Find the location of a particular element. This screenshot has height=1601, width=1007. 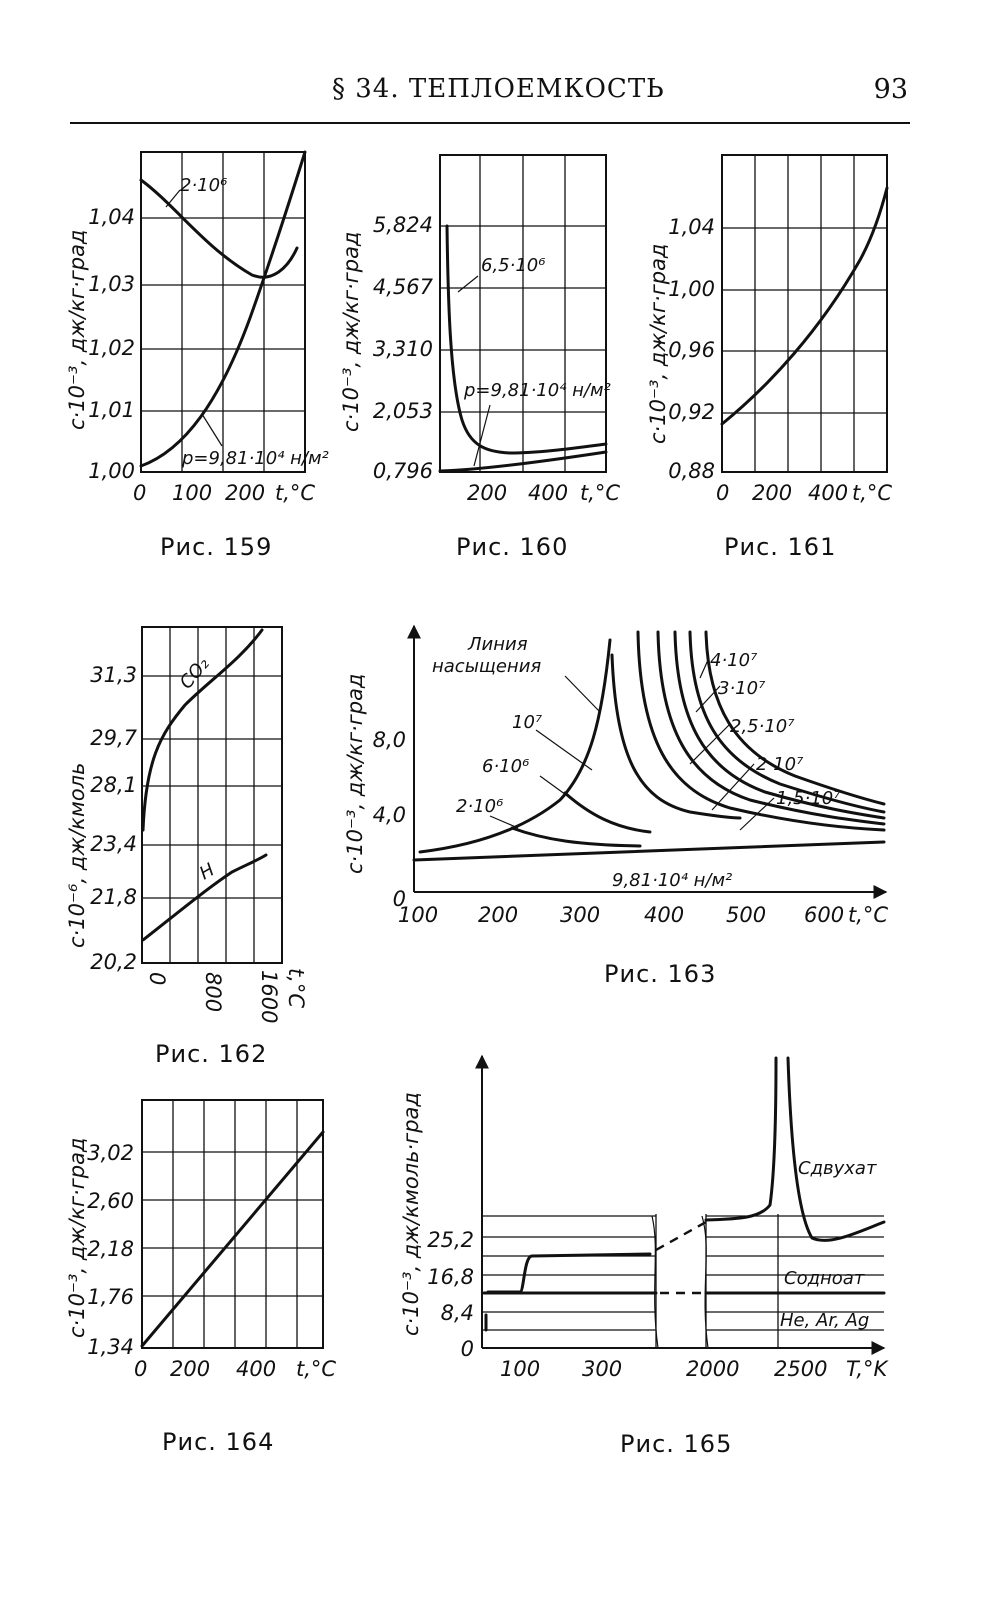

fig163-xtick: 300 is located at coordinates (580, 915).